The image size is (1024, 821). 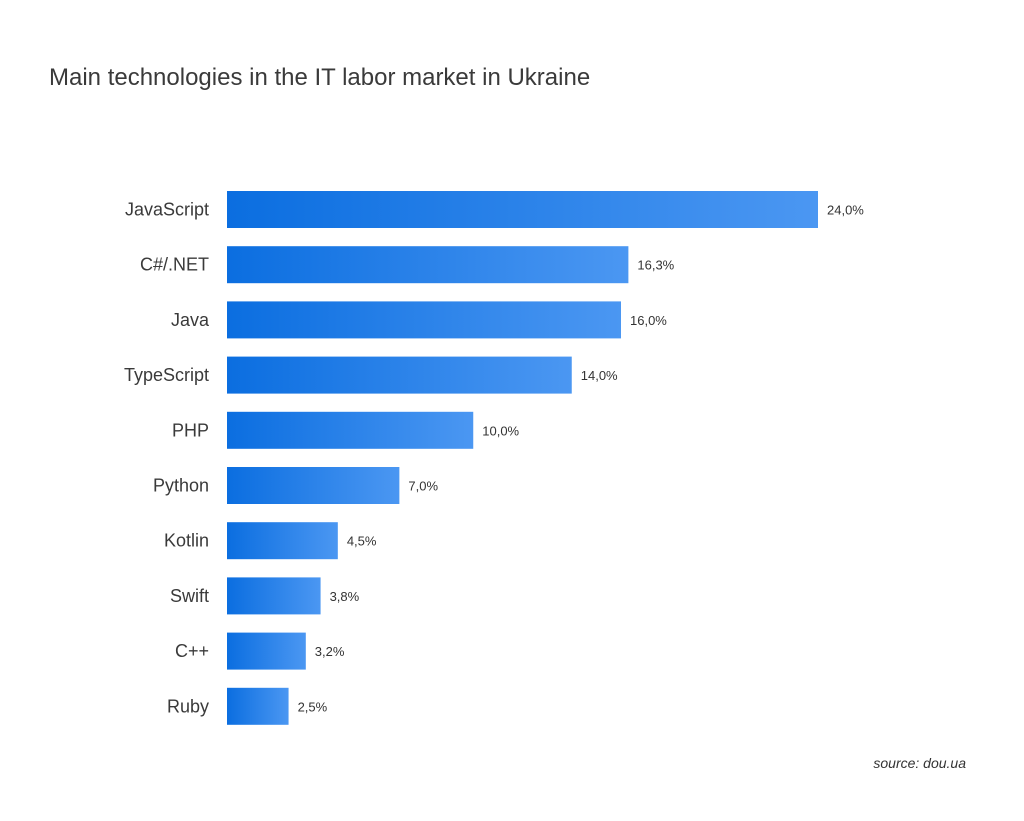 I want to click on bar-group: JavaScript 24,0%, so click(x=494, y=209).